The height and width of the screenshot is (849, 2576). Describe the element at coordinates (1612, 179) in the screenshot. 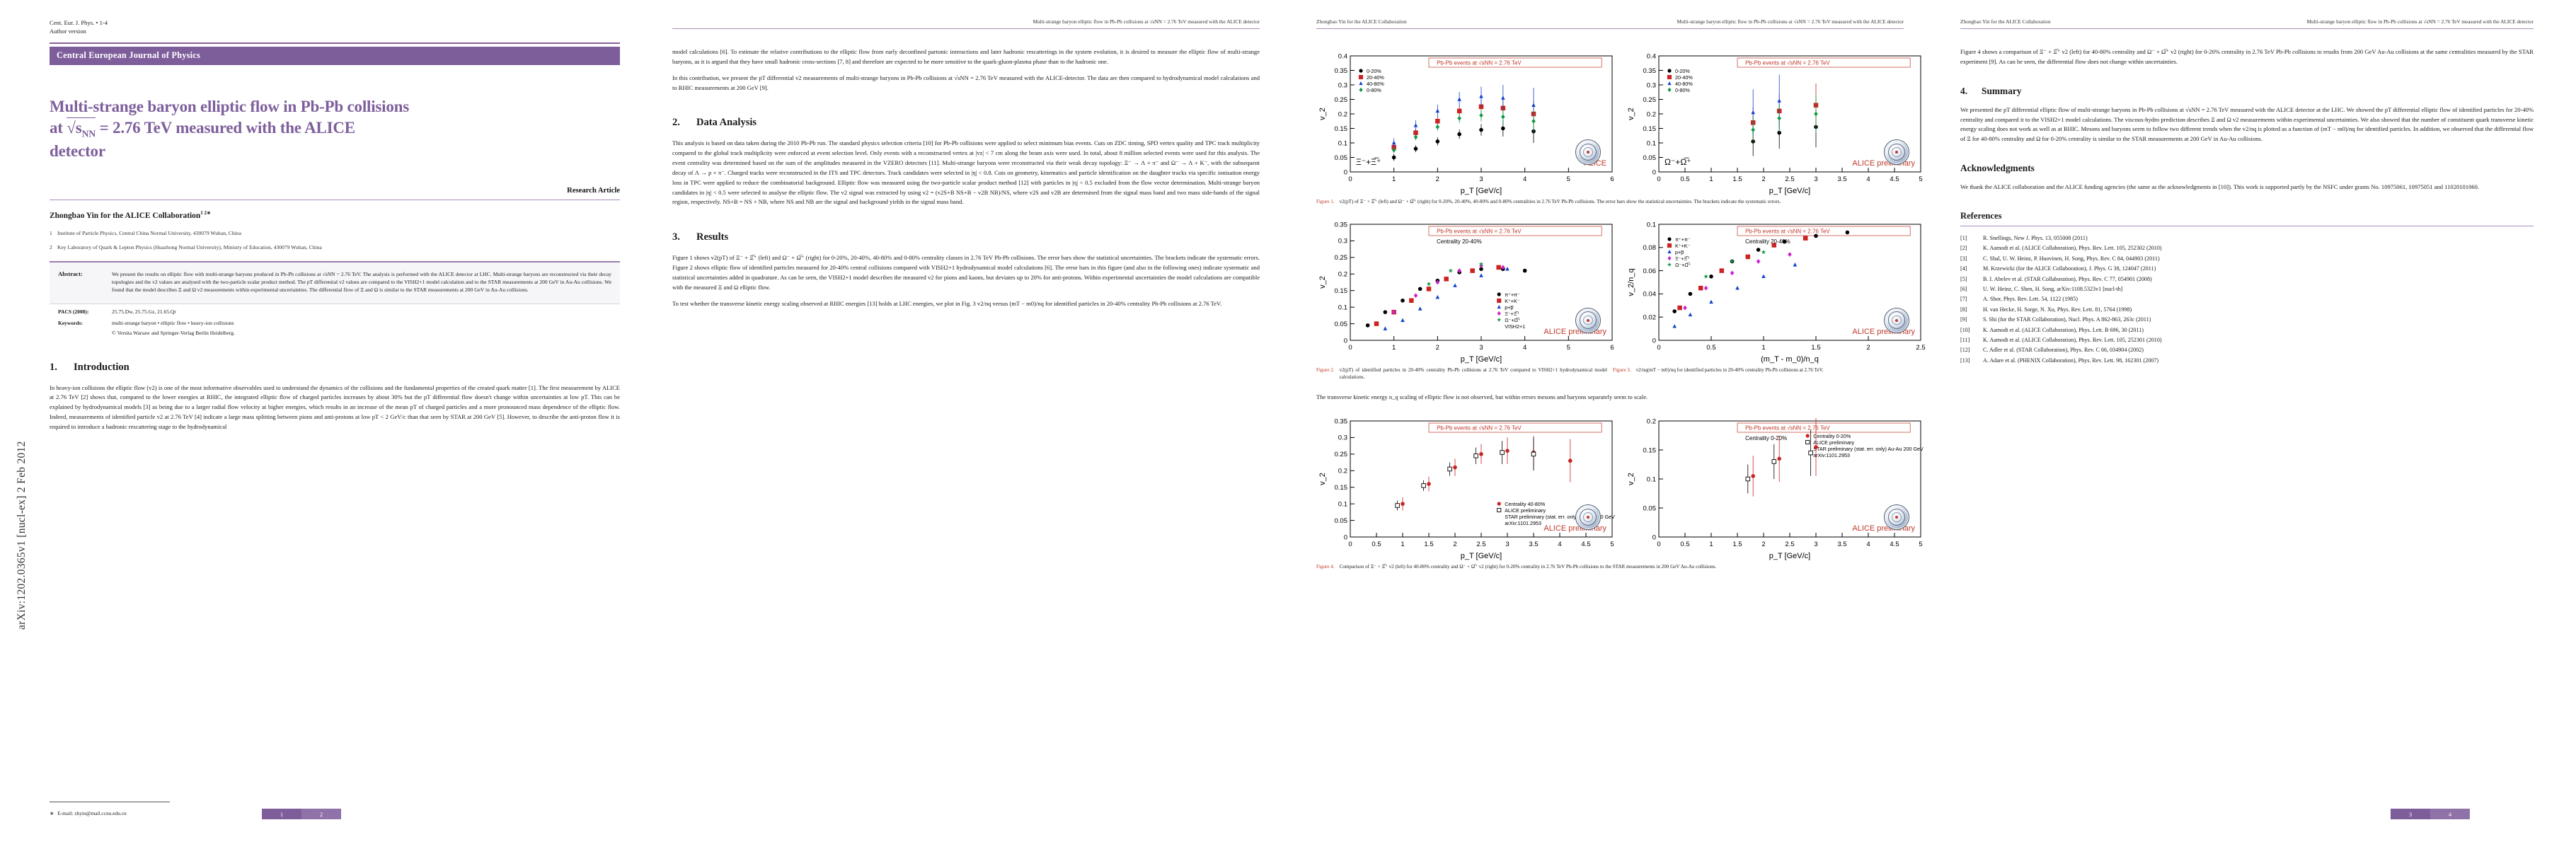

I see `svg-text: 6` at that location.